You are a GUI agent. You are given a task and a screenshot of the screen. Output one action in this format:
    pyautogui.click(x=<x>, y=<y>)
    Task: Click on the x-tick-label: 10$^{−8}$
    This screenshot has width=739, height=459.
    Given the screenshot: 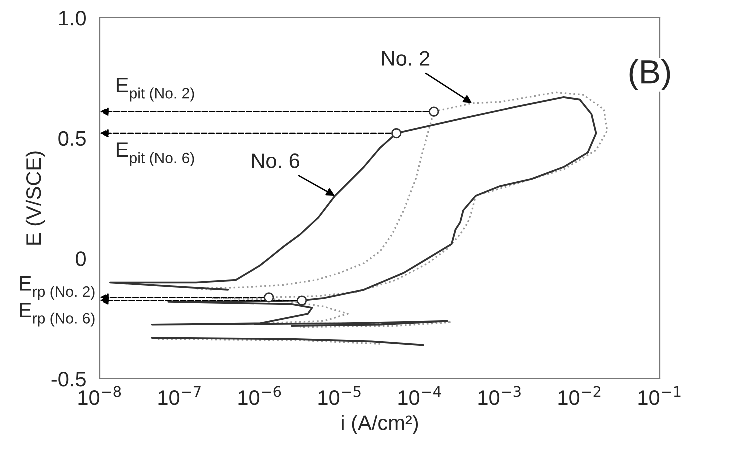 What is the action you would take?
    pyautogui.click(x=100, y=396)
    